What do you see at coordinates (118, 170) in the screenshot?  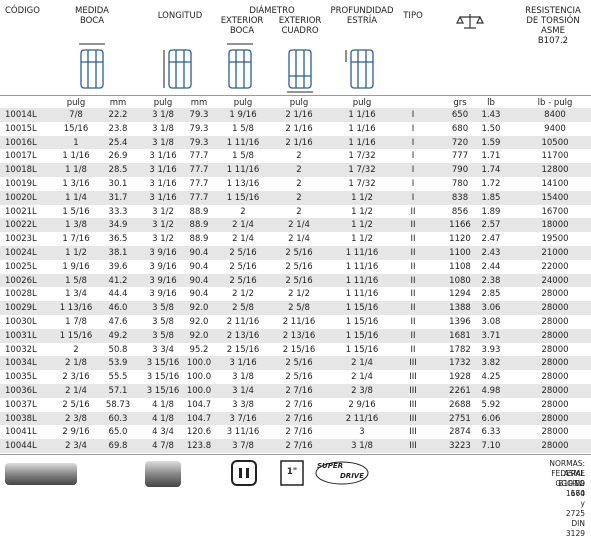 I see `table-cell: 28.5` at bounding box center [118, 170].